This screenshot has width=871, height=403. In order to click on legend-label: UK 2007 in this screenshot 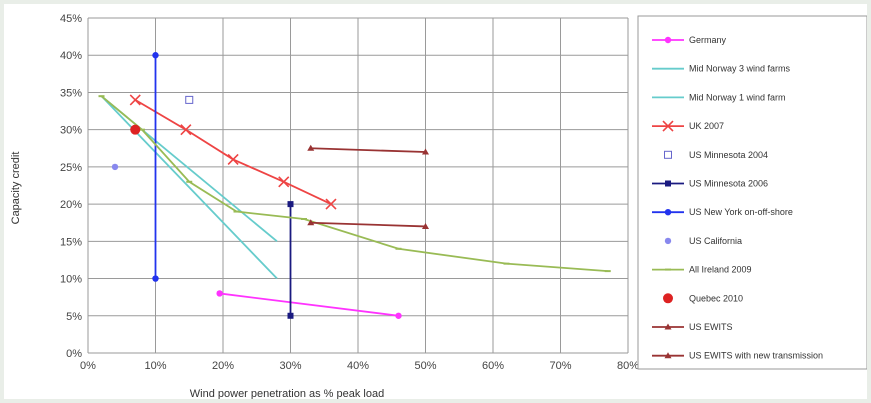, I will do `click(706, 126)`.